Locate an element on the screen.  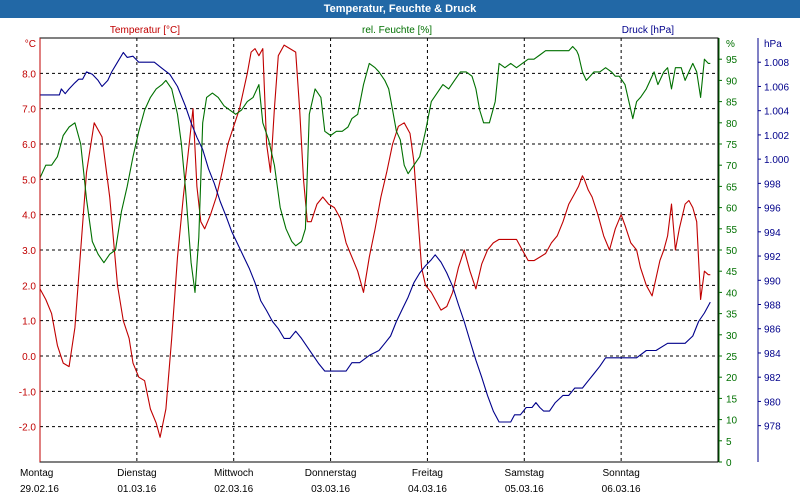
x-tick-day: Sonntag is located at coordinates (621, 473).